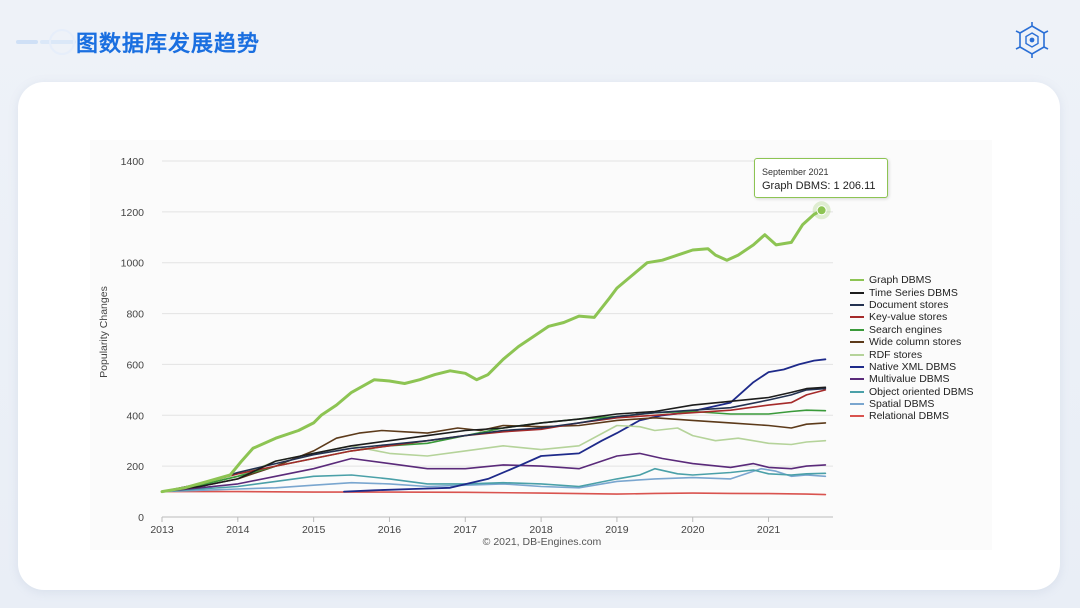 The height and width of the screenshot is (608, 1080). Describe the element at coordinates (821, 210) in the screenshot. I see `highlight-point` at that location.